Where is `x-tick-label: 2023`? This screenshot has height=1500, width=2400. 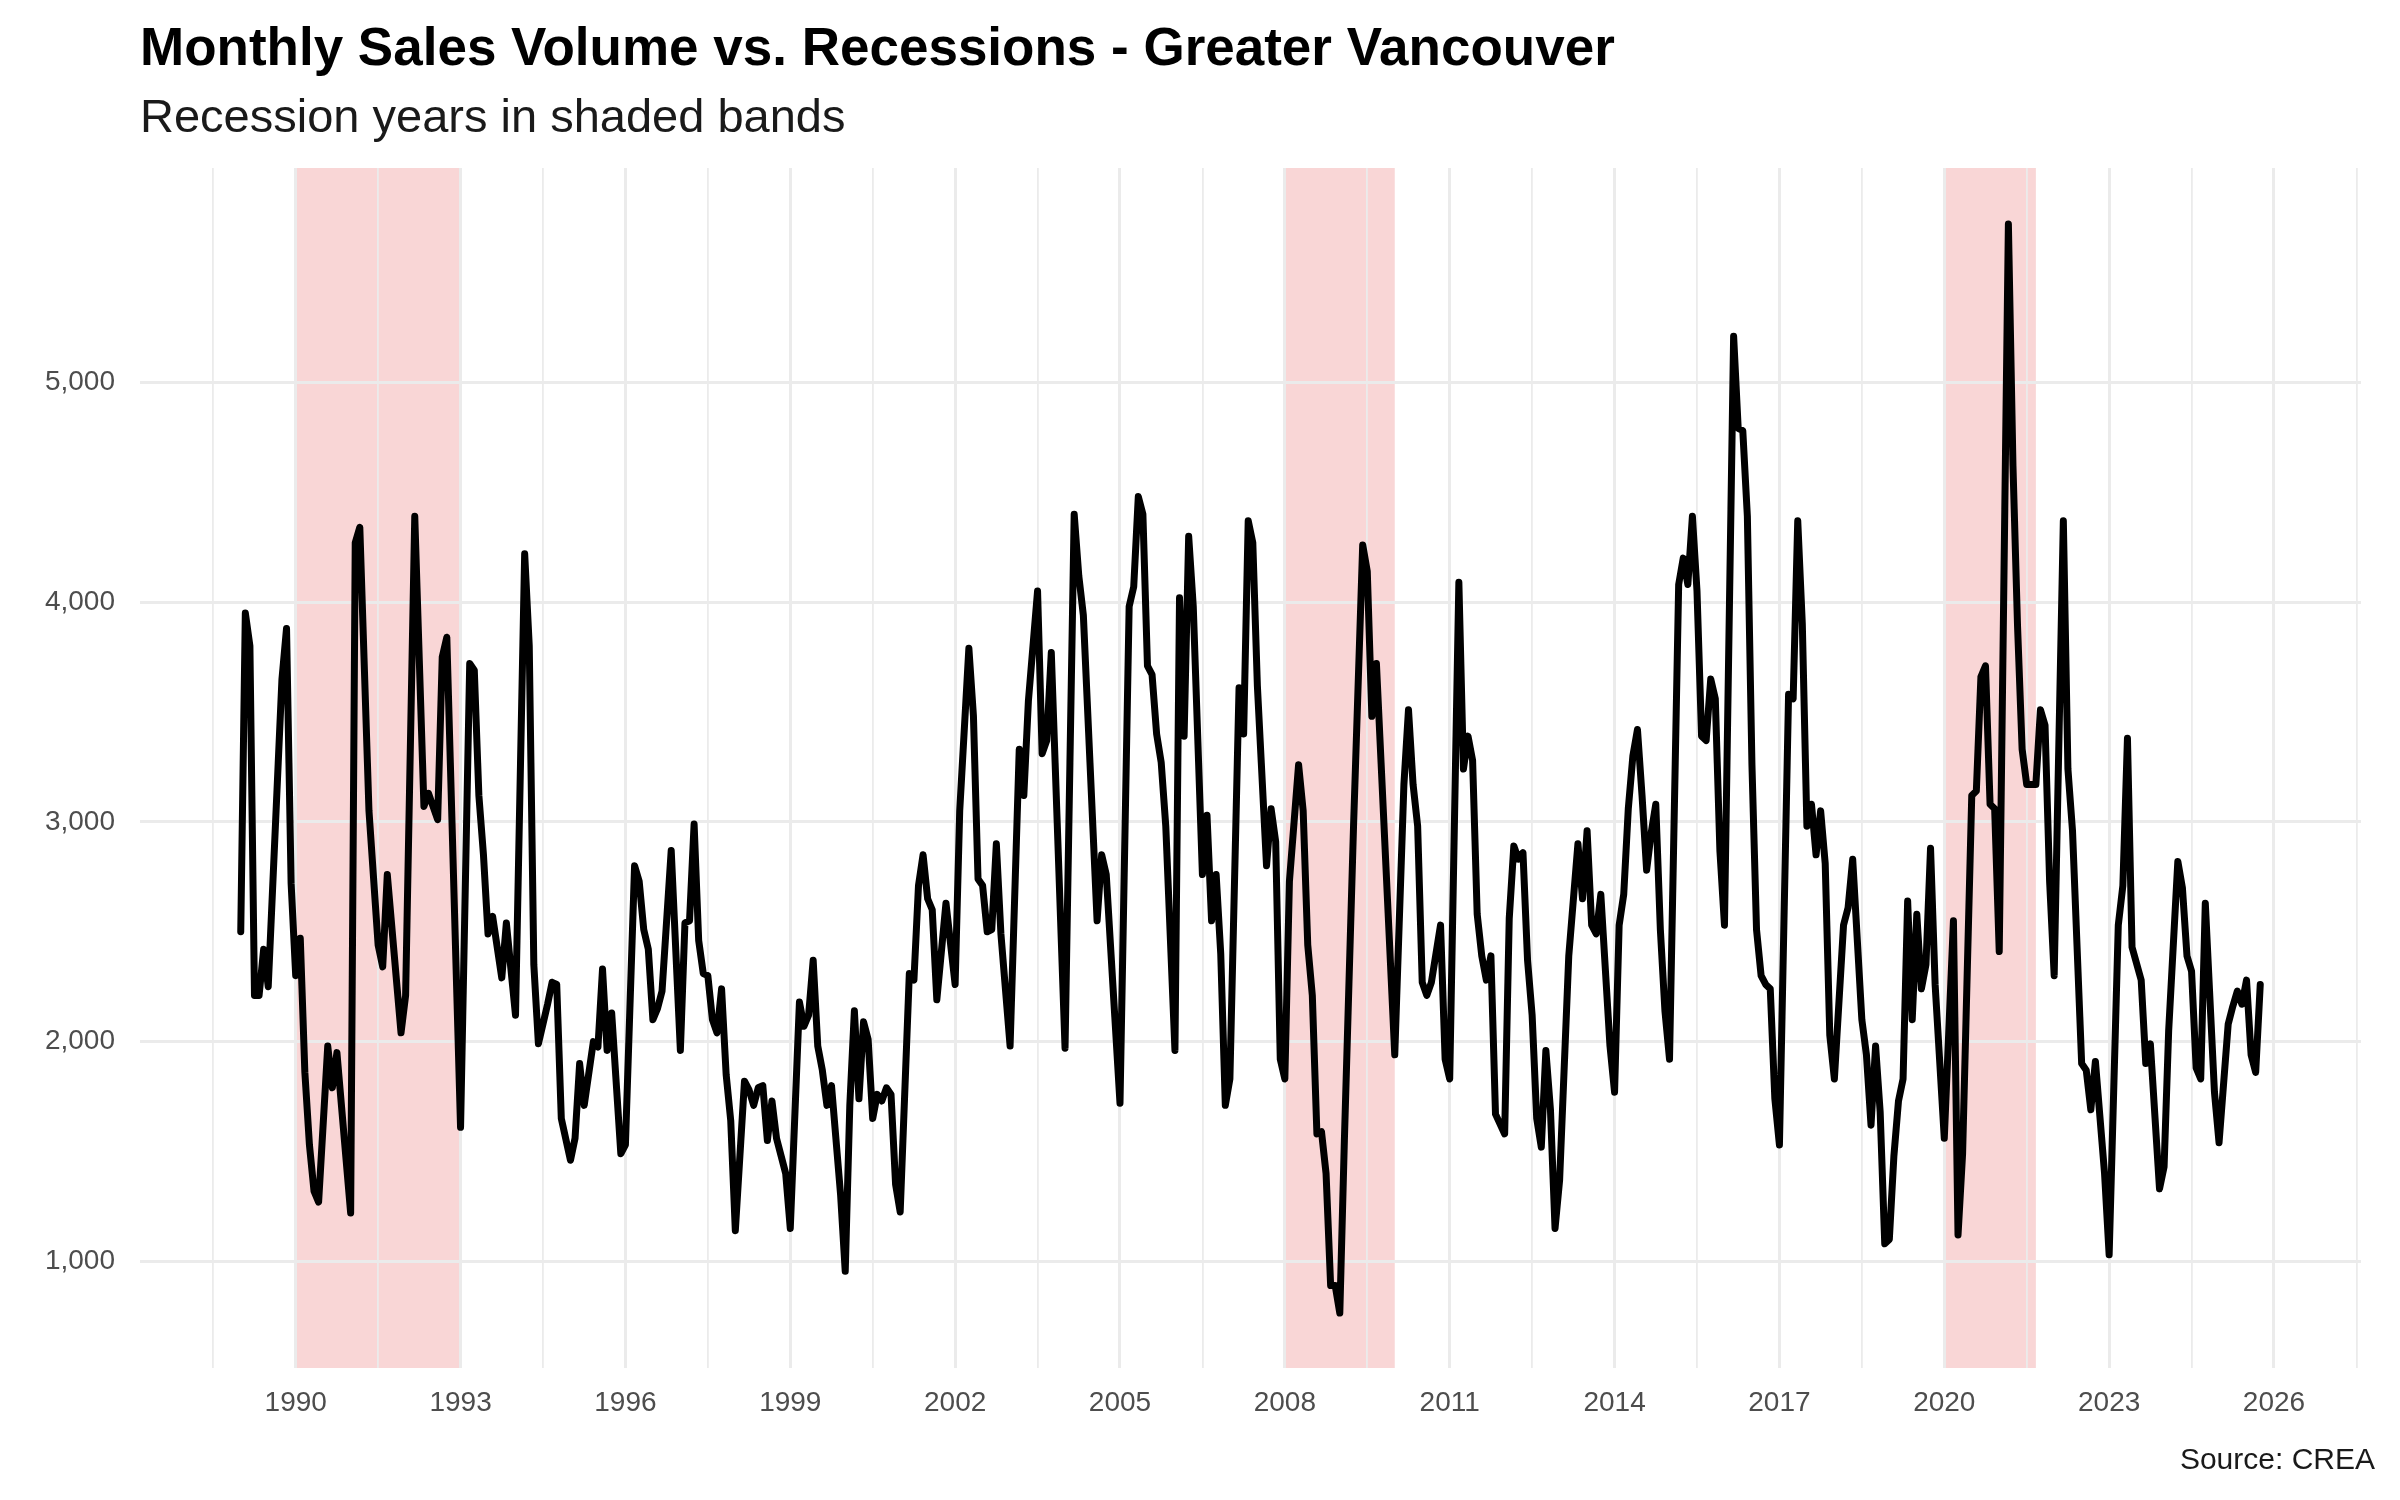 x-tick-label: 2023 is located at coordinates (2109, 1401).